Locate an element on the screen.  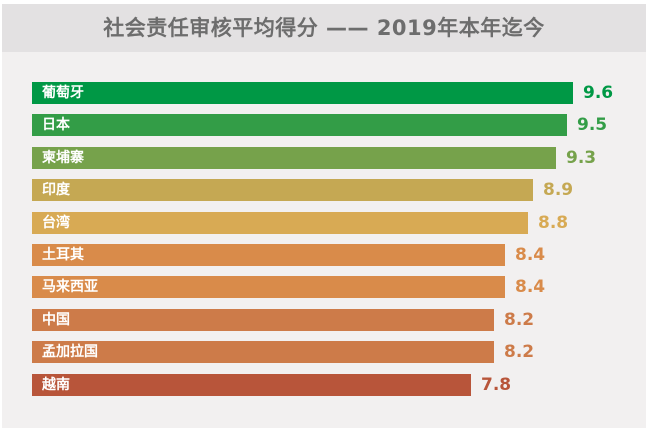
bar: 越南 is located at coordinates (251, 384).